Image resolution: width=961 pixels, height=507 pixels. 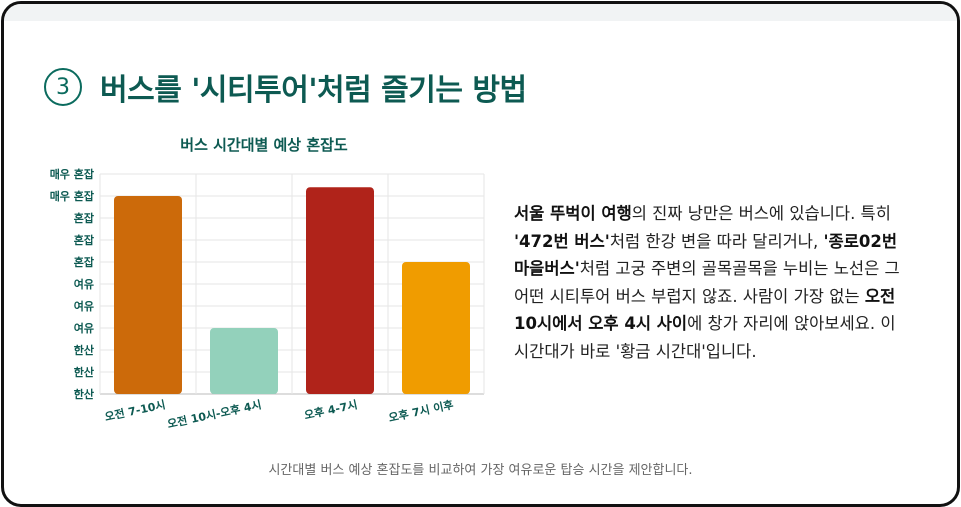 I want to click on x-tick-label: 오후 7시 이후, so click(x=420, y=410).